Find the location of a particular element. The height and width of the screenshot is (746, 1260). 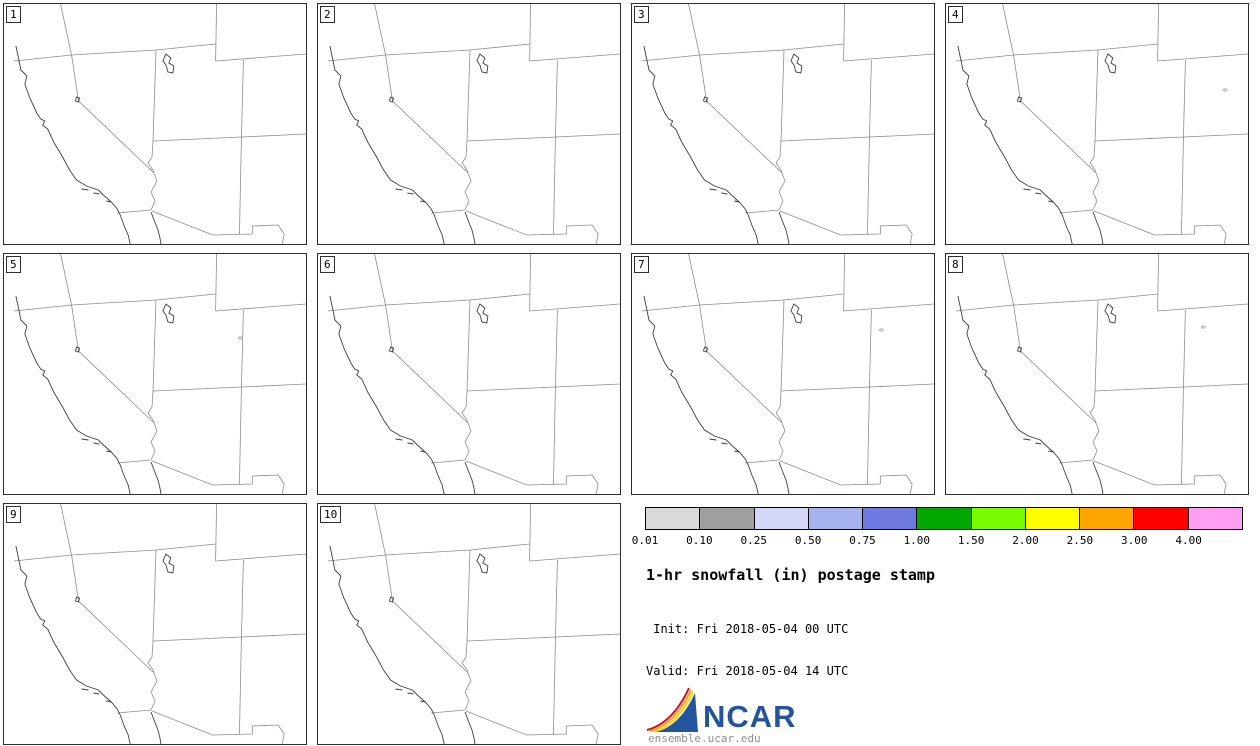

init-time: Init: Fri 2018-05-04 00 UTC is located at coordinates (747, 629).